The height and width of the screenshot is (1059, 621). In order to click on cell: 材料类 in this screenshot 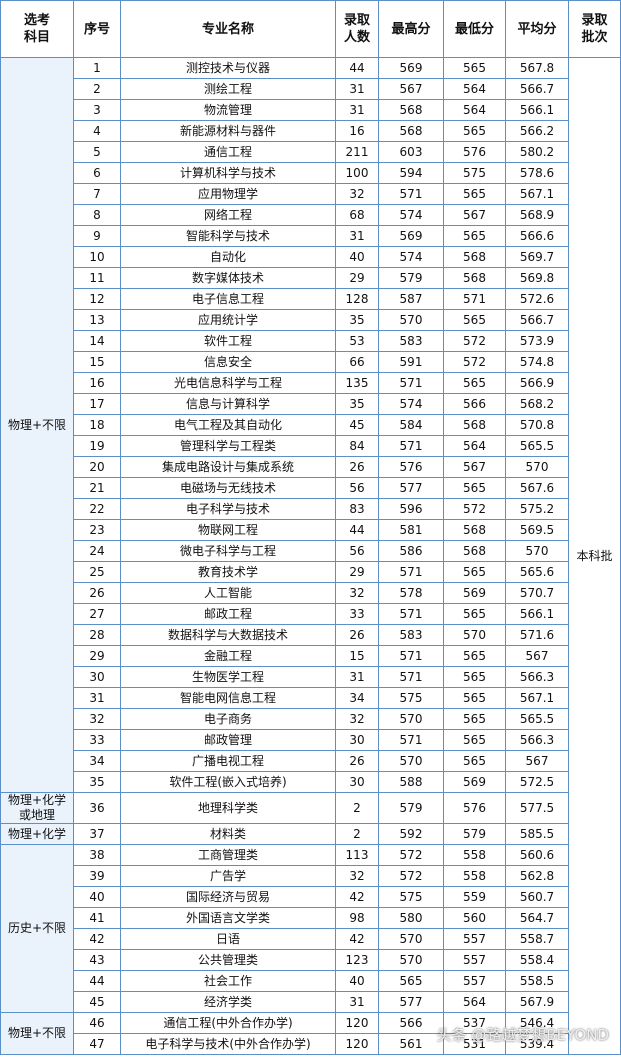, I will do `click(228, 834)`.